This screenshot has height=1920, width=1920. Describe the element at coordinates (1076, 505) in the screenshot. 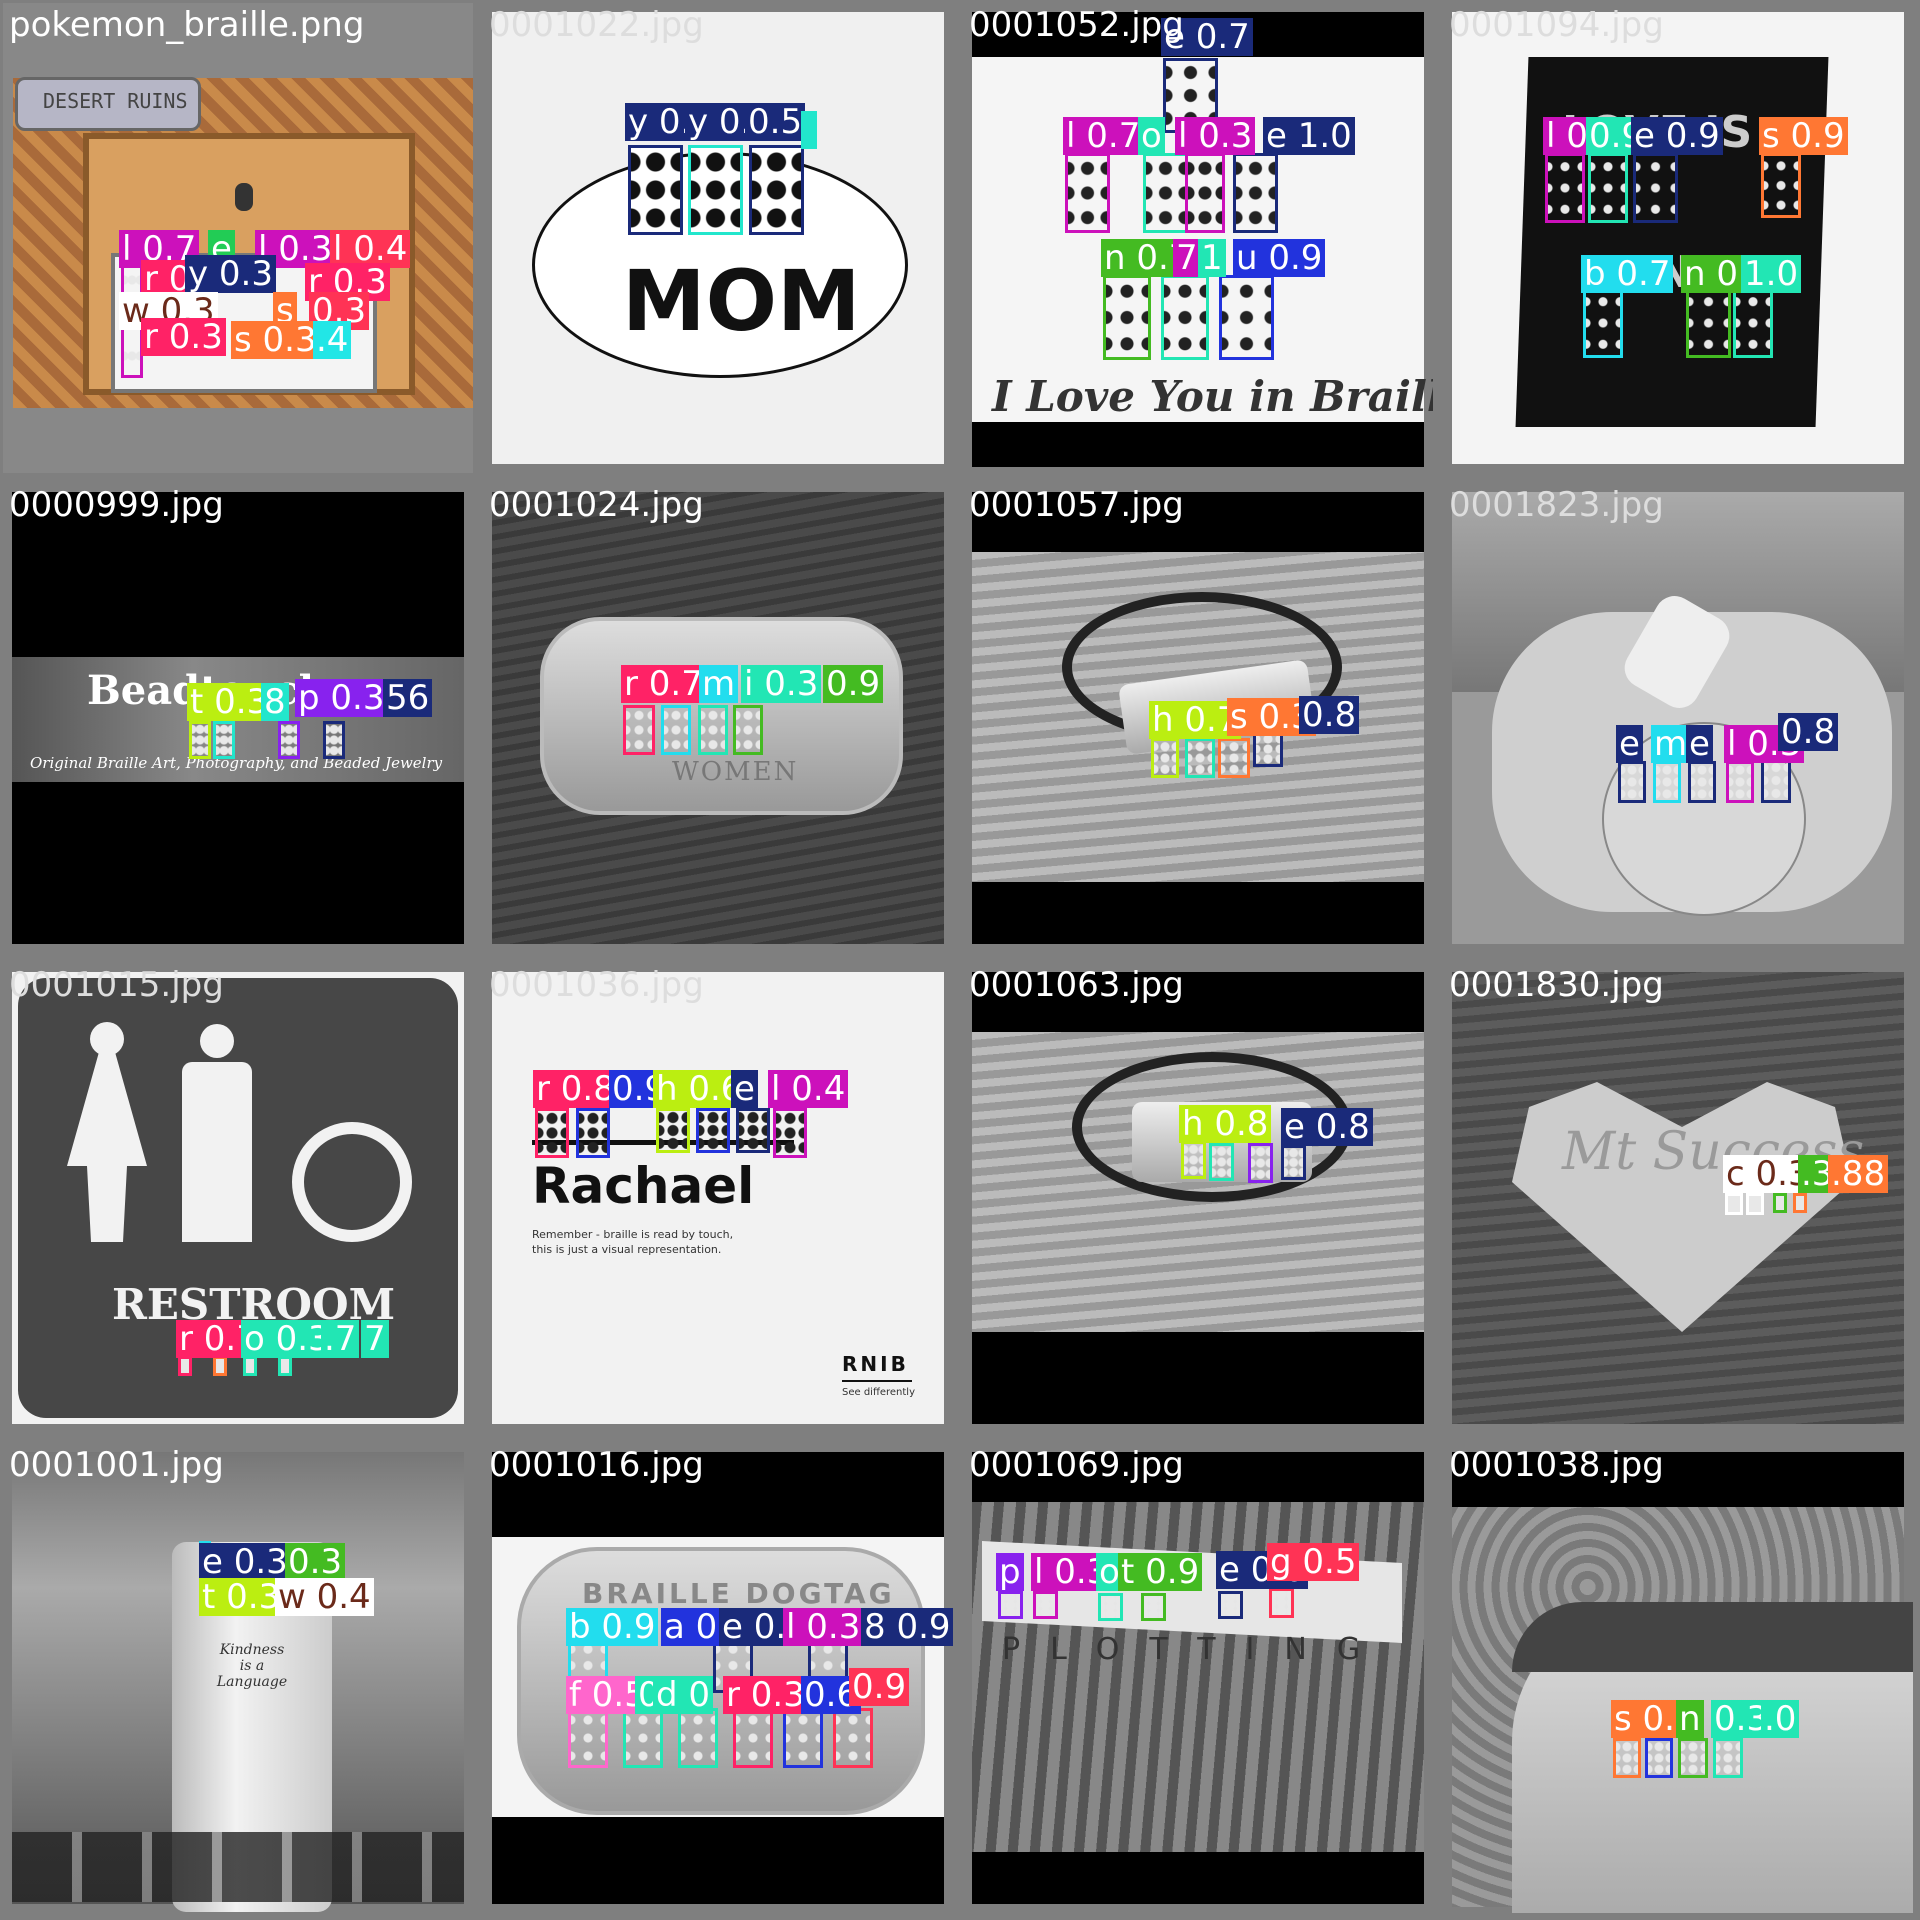

I see `filename: 0001057.jpg` at that location.